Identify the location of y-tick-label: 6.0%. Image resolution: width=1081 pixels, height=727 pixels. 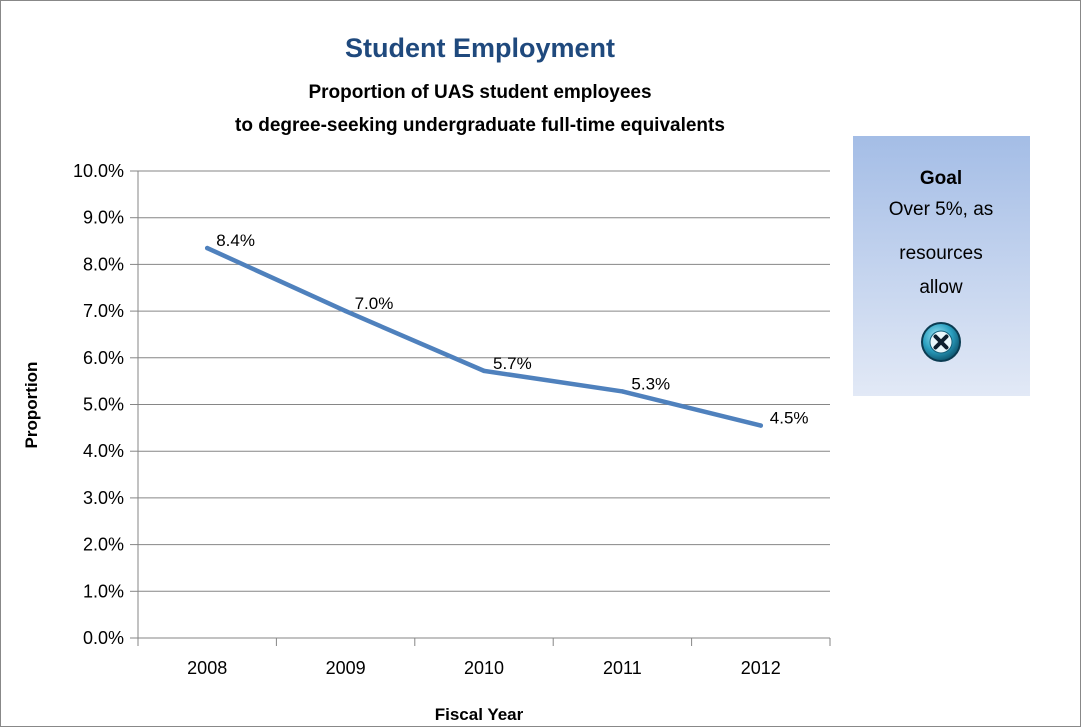
(103, 358).